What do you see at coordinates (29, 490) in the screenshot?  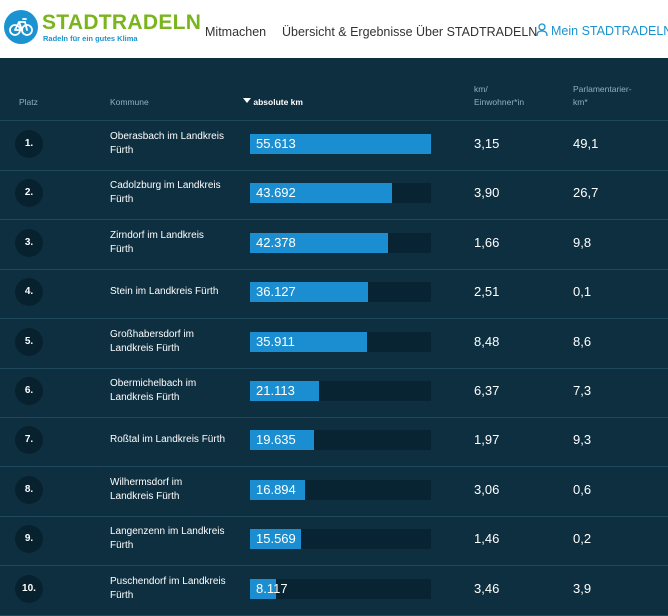 I see `rank-badge: 8.` at bounding box center [29, 490].